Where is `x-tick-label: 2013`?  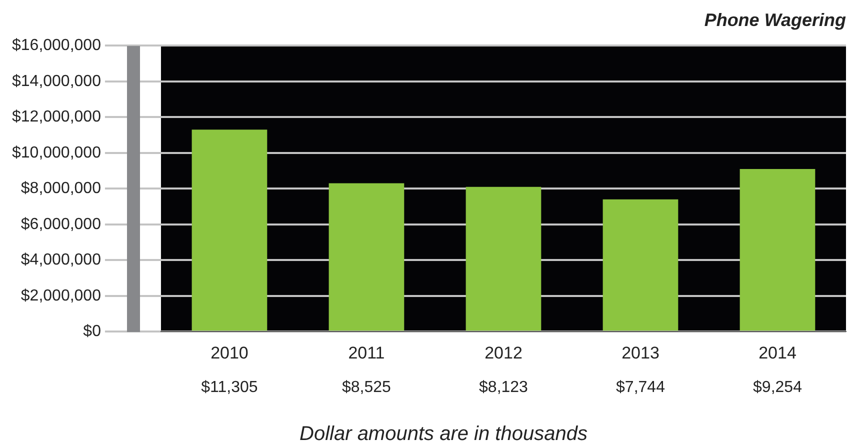
x-tick-label: 2013 is located at coordinates (641, 352).